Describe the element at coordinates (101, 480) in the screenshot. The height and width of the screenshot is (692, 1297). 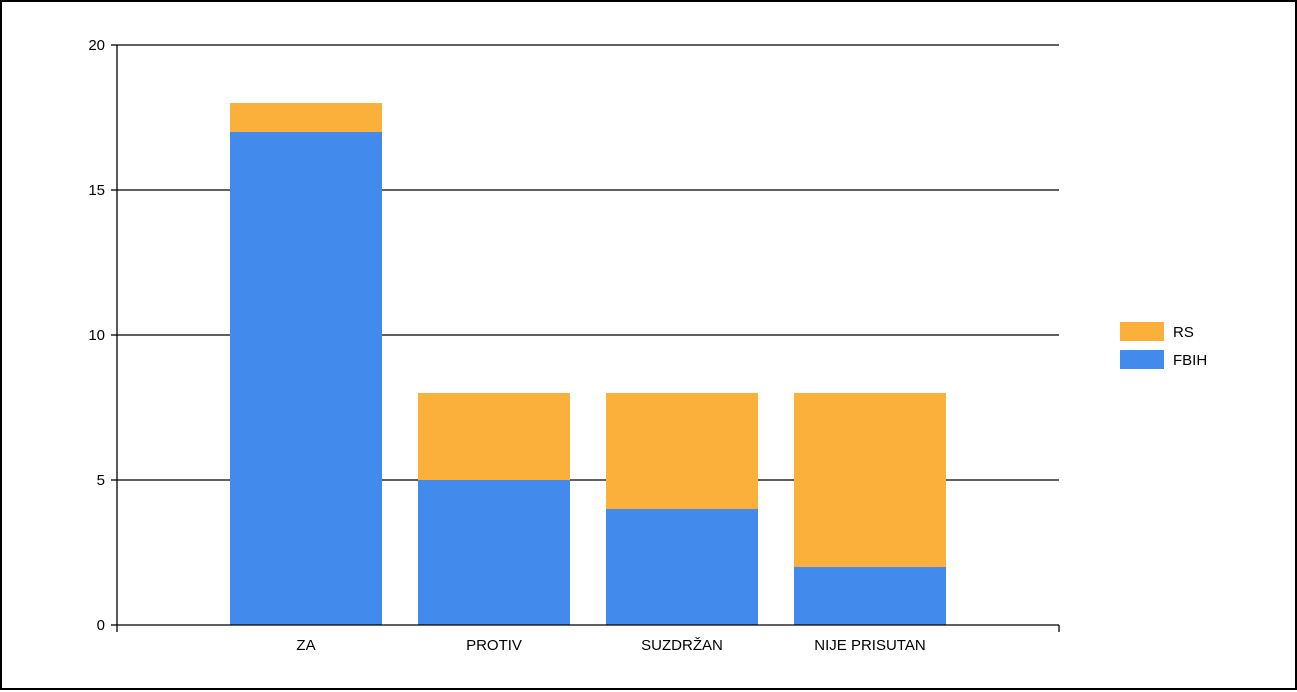
I see `y-tick-label: 5` at that location.